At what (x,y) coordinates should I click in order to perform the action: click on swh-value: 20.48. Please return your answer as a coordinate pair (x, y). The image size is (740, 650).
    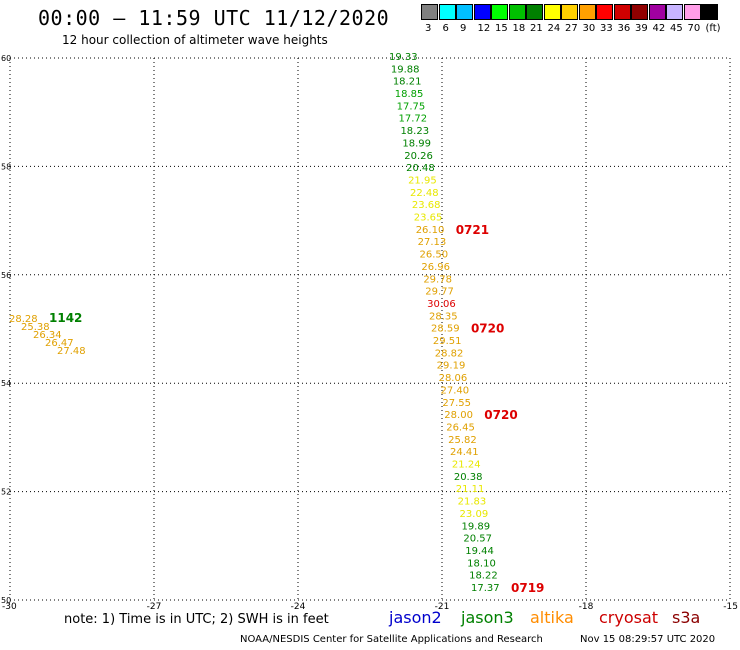
    Looking at the image, I should click on (420, 168).